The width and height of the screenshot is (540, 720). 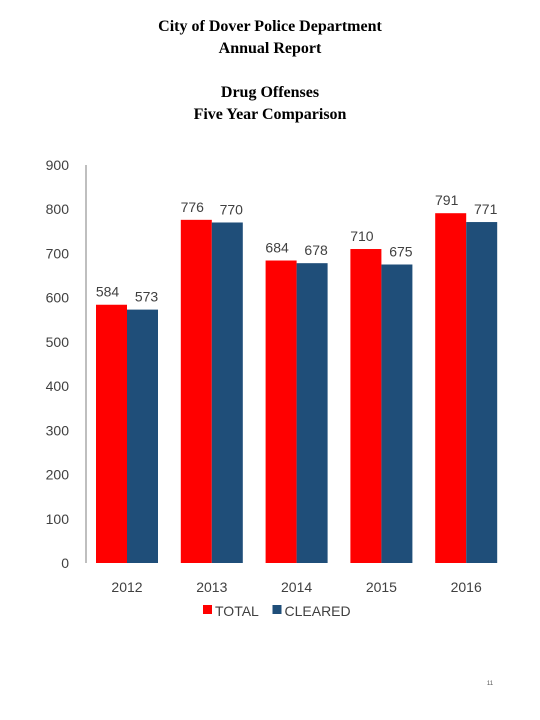 I want to click on data-label-total-2014: 684, so click(x=277, y=248).